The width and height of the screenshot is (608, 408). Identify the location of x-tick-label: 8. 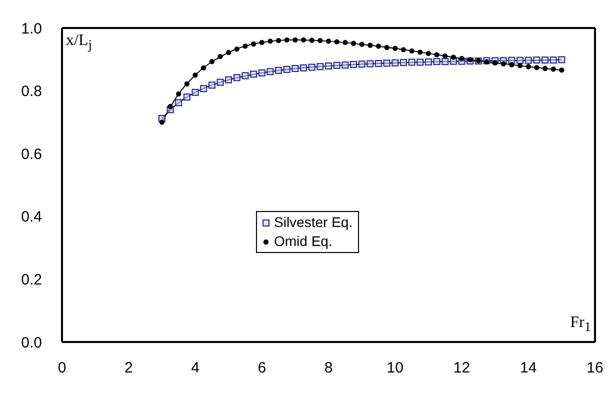
(328, 368).